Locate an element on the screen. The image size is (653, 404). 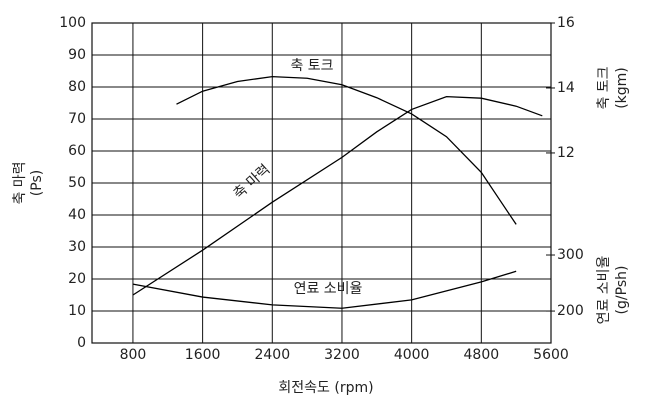
y-tick-label: 80 is located at coordinates (77, 87).